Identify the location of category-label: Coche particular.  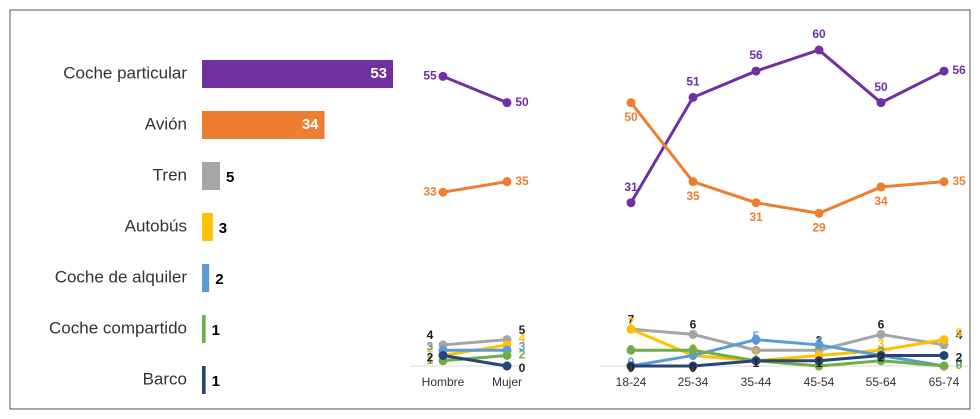
(125, 72).